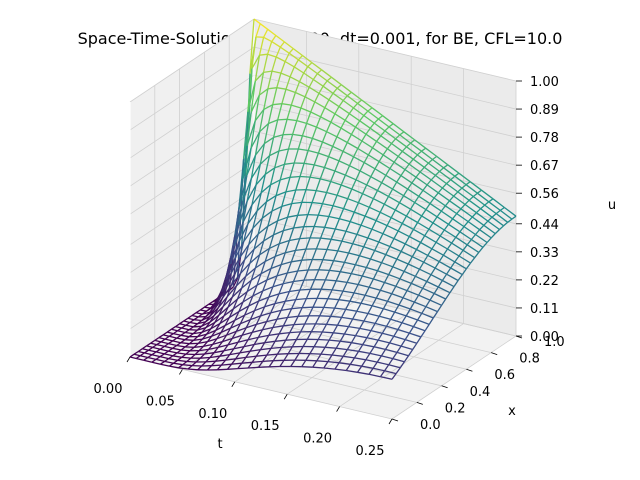 The image size is (640, 480). I want to click on x-tick-label: 1.0, so click(554, 342).